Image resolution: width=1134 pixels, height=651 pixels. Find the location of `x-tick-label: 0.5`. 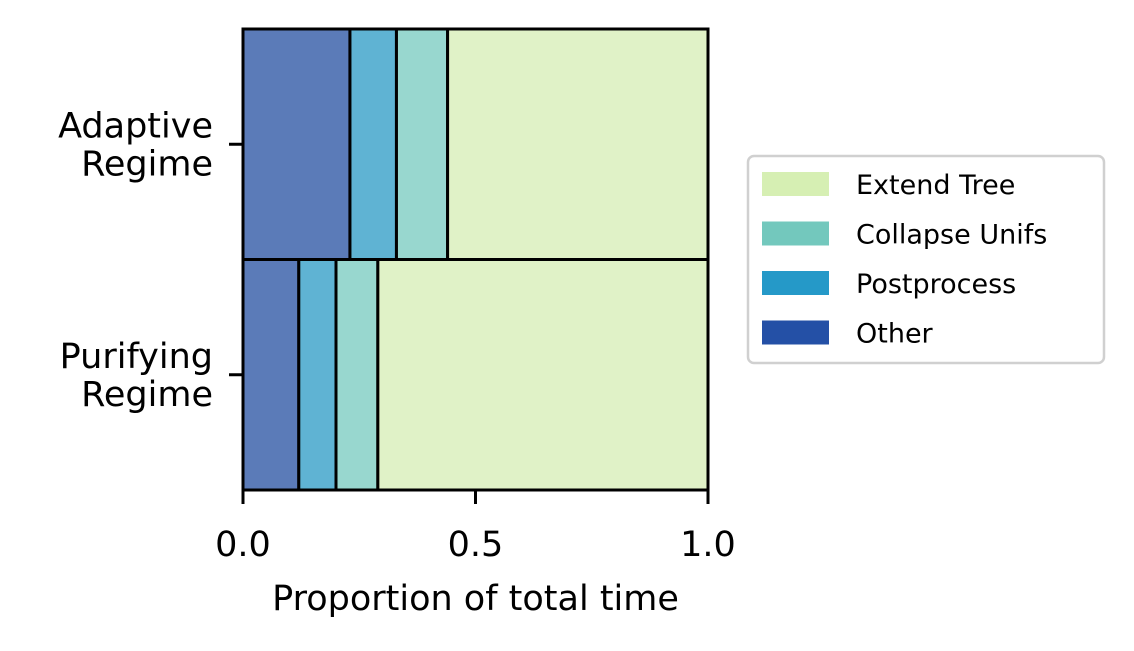

x-tick-label: 0.5 is located at coordinates (476, 545).